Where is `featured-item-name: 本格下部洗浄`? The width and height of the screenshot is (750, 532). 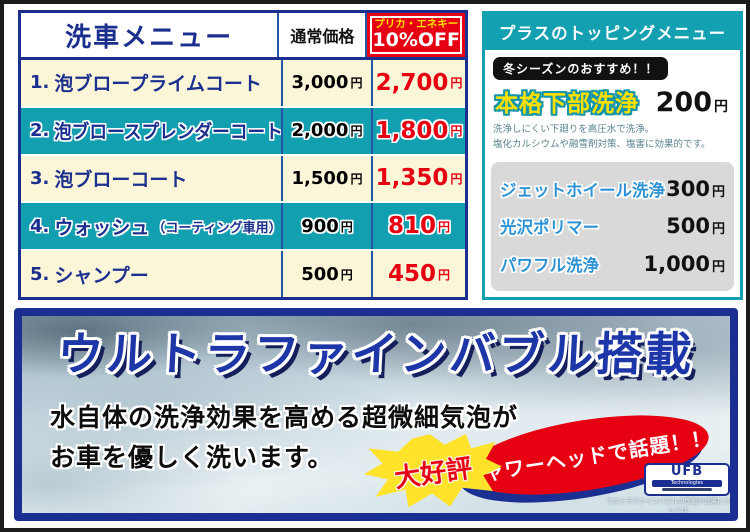
featured-item-name: 本格下部洗浄 is located at coordinates (567, 104).